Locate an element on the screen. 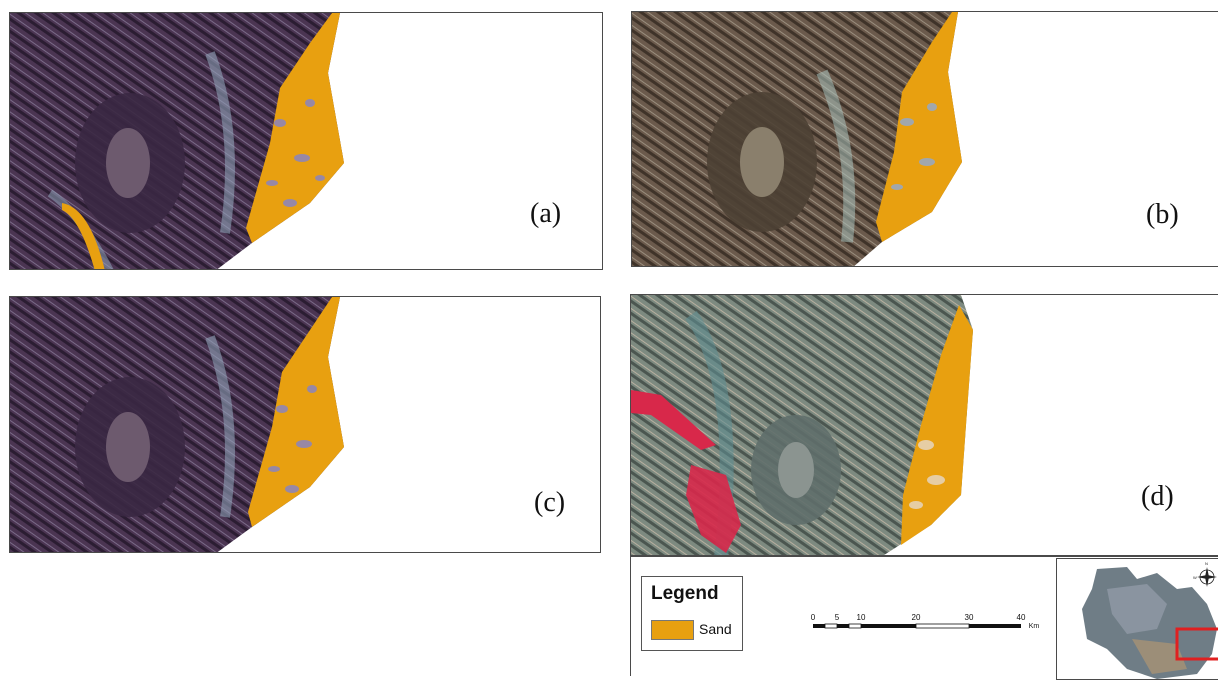  panel-label-c: (c) is located at coordinates (550, 502).